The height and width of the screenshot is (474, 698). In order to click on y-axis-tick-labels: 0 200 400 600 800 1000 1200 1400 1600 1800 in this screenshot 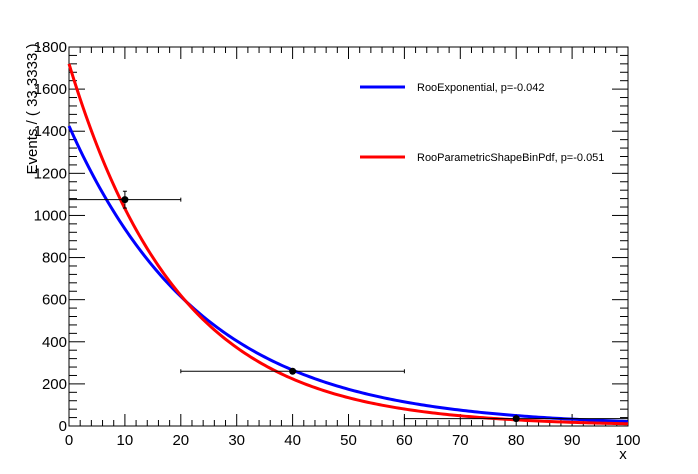, I will do `click(50, 237)`.